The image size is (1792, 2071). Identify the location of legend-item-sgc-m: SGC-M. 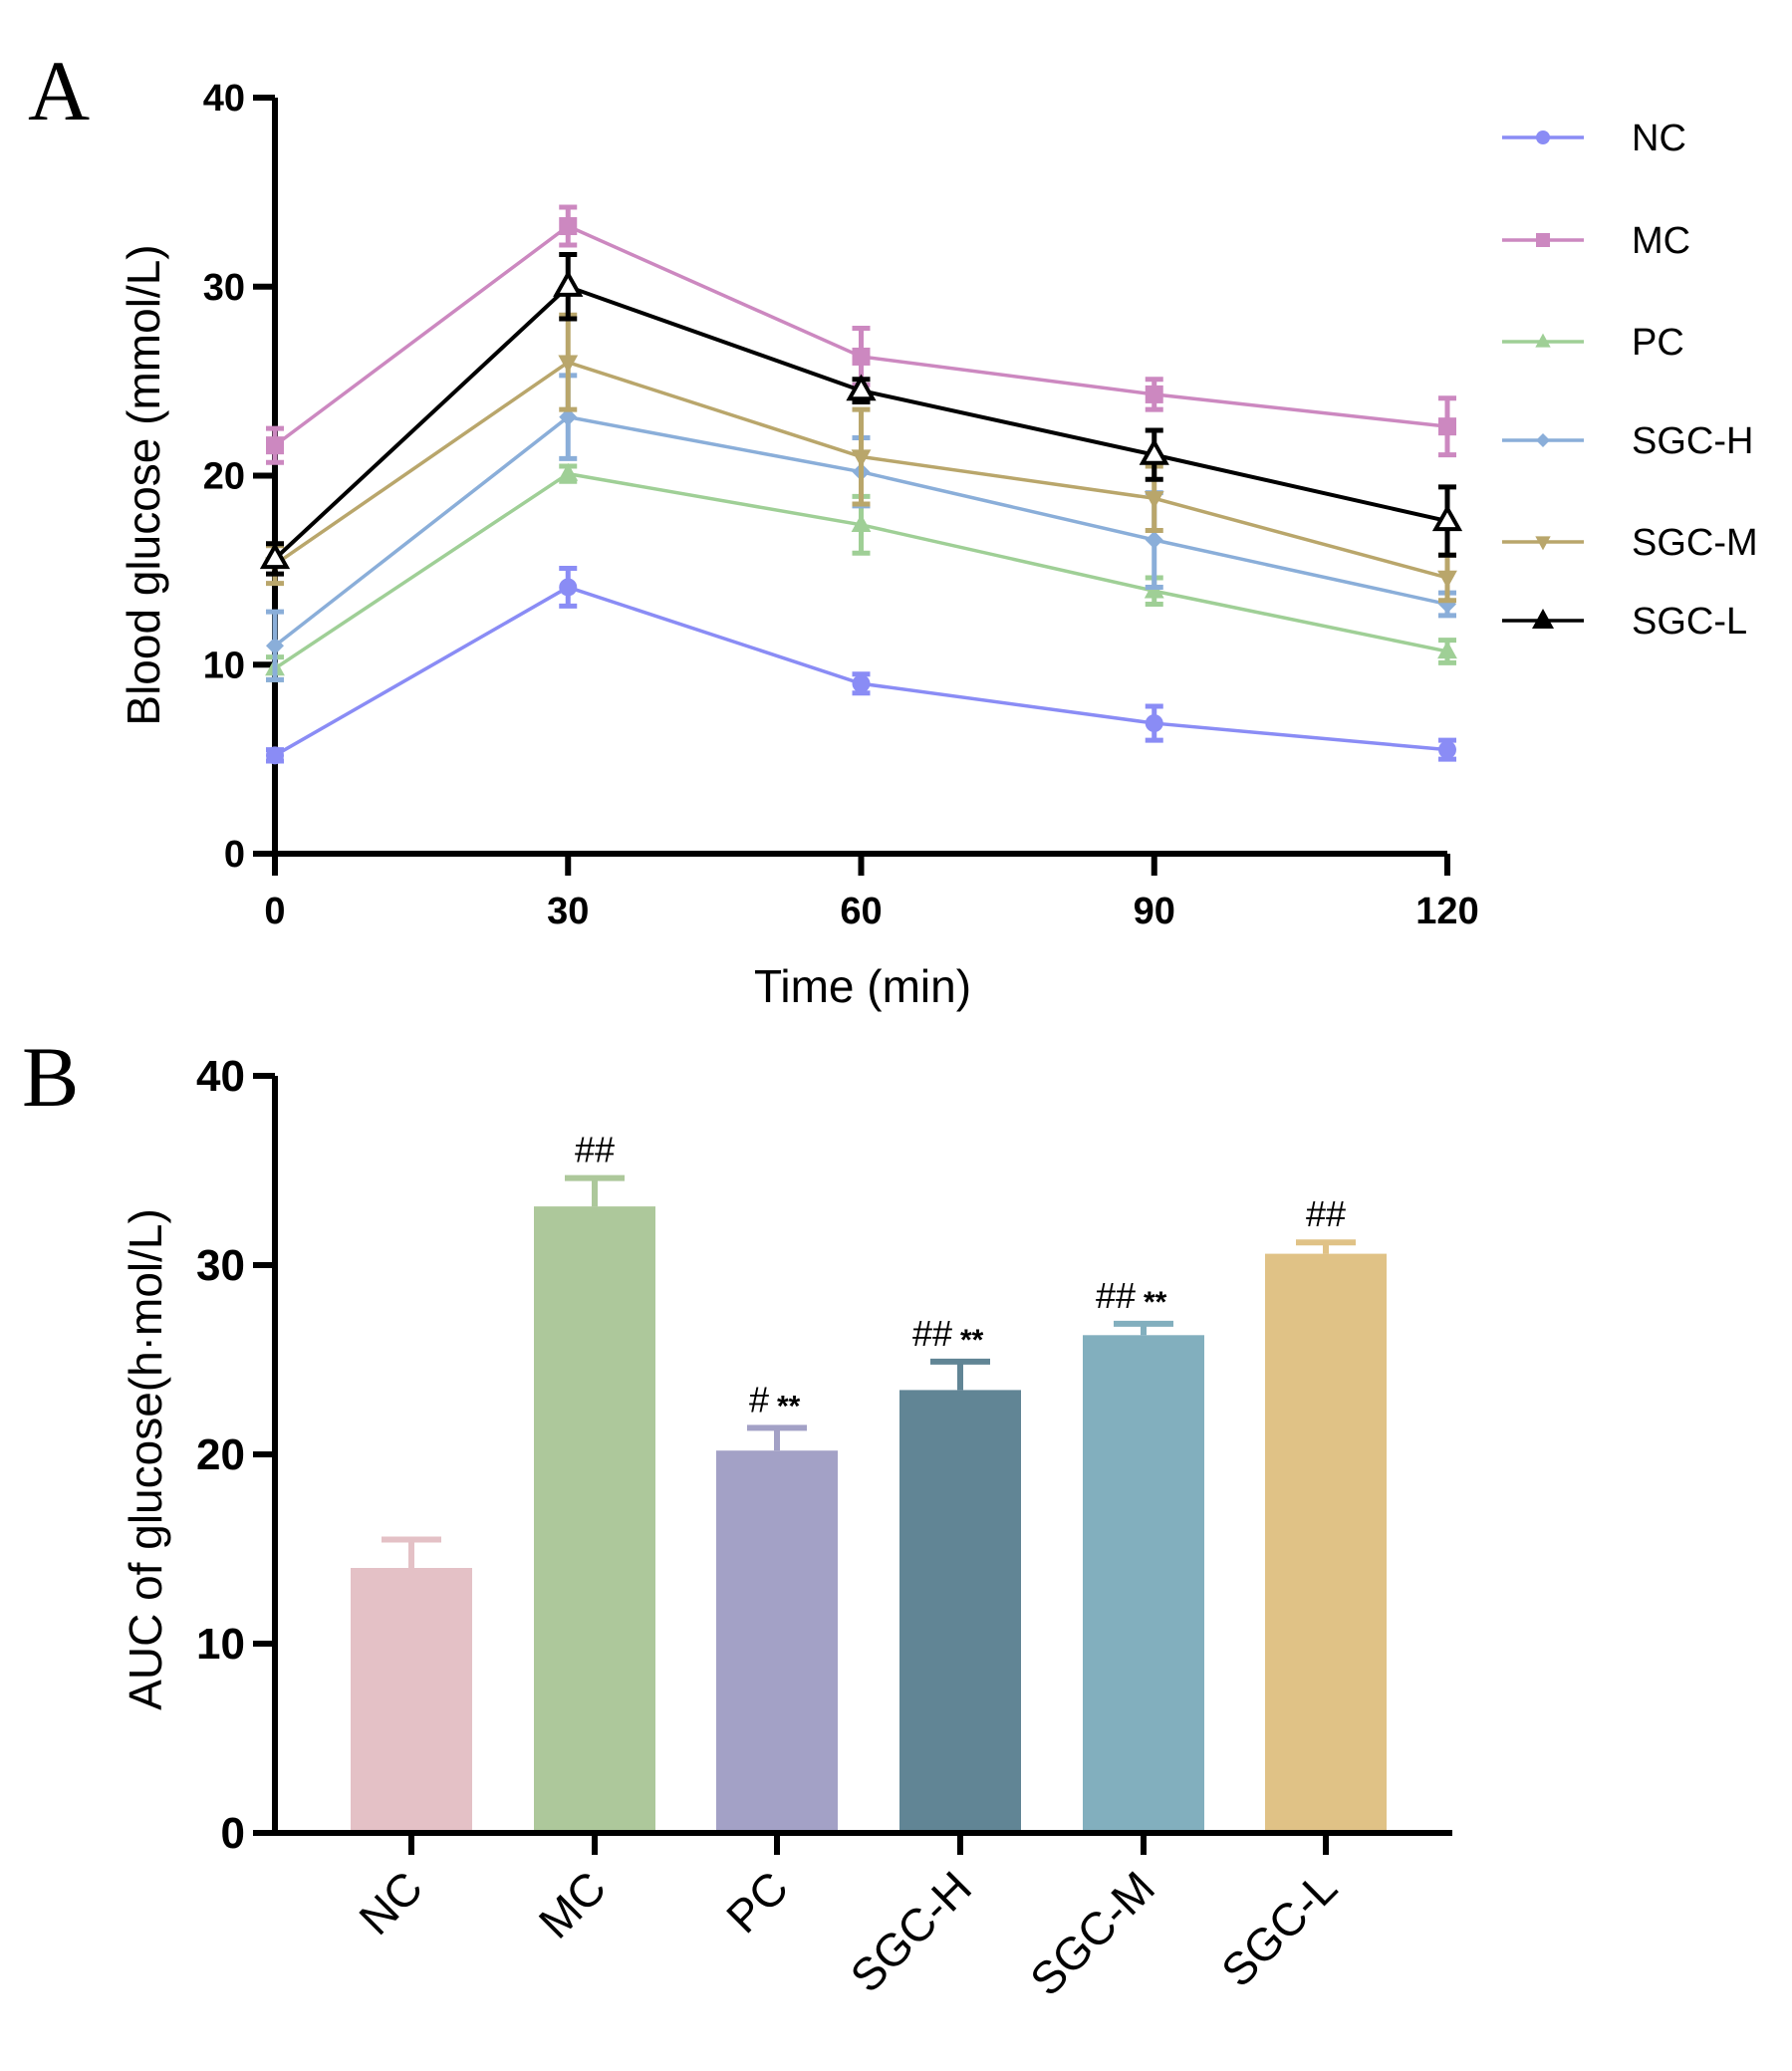
(1630, 543).